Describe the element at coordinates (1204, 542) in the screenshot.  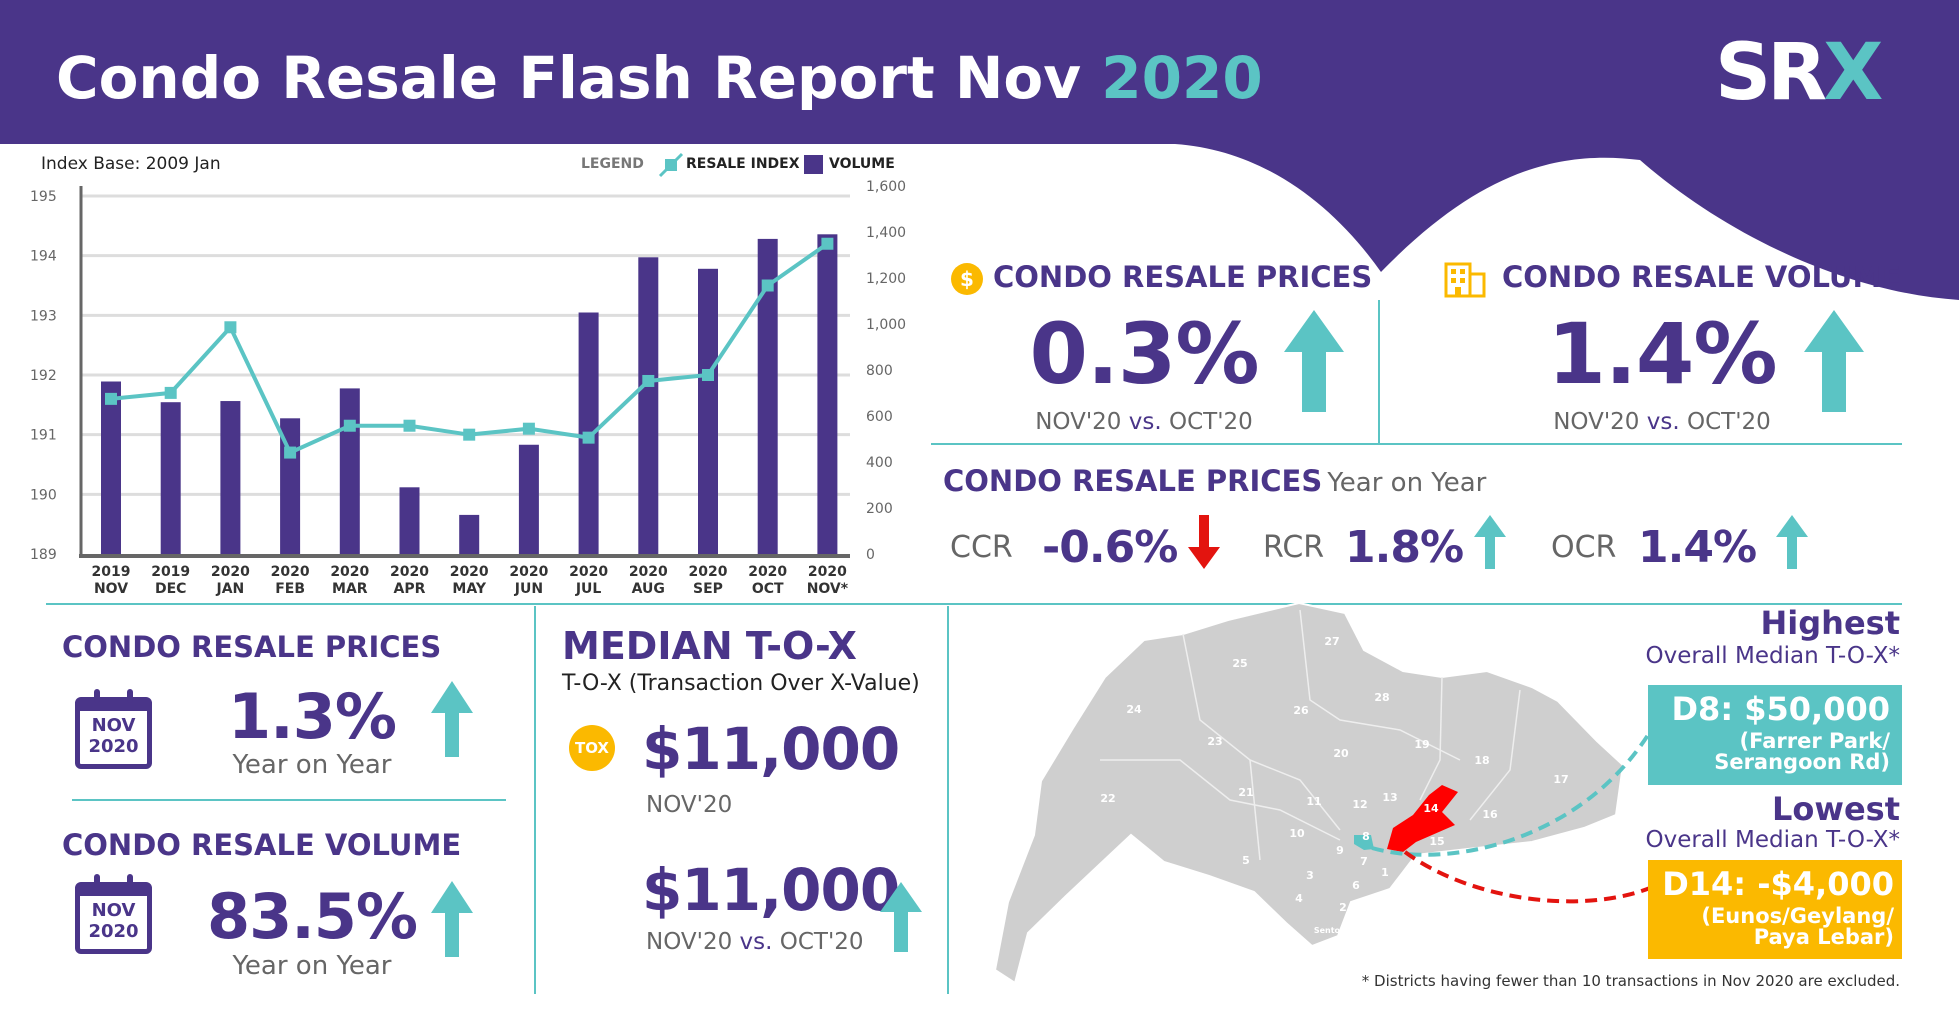
I see `ccr-down-arrow-icon` at that location.